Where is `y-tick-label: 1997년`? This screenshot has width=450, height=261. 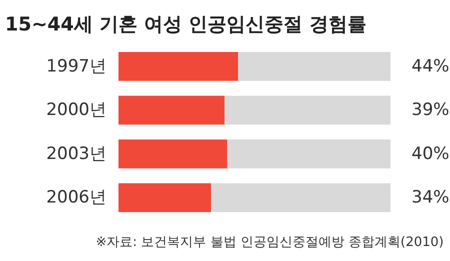 y-tick-label: 1997년 is located at coordinates (76, 66).